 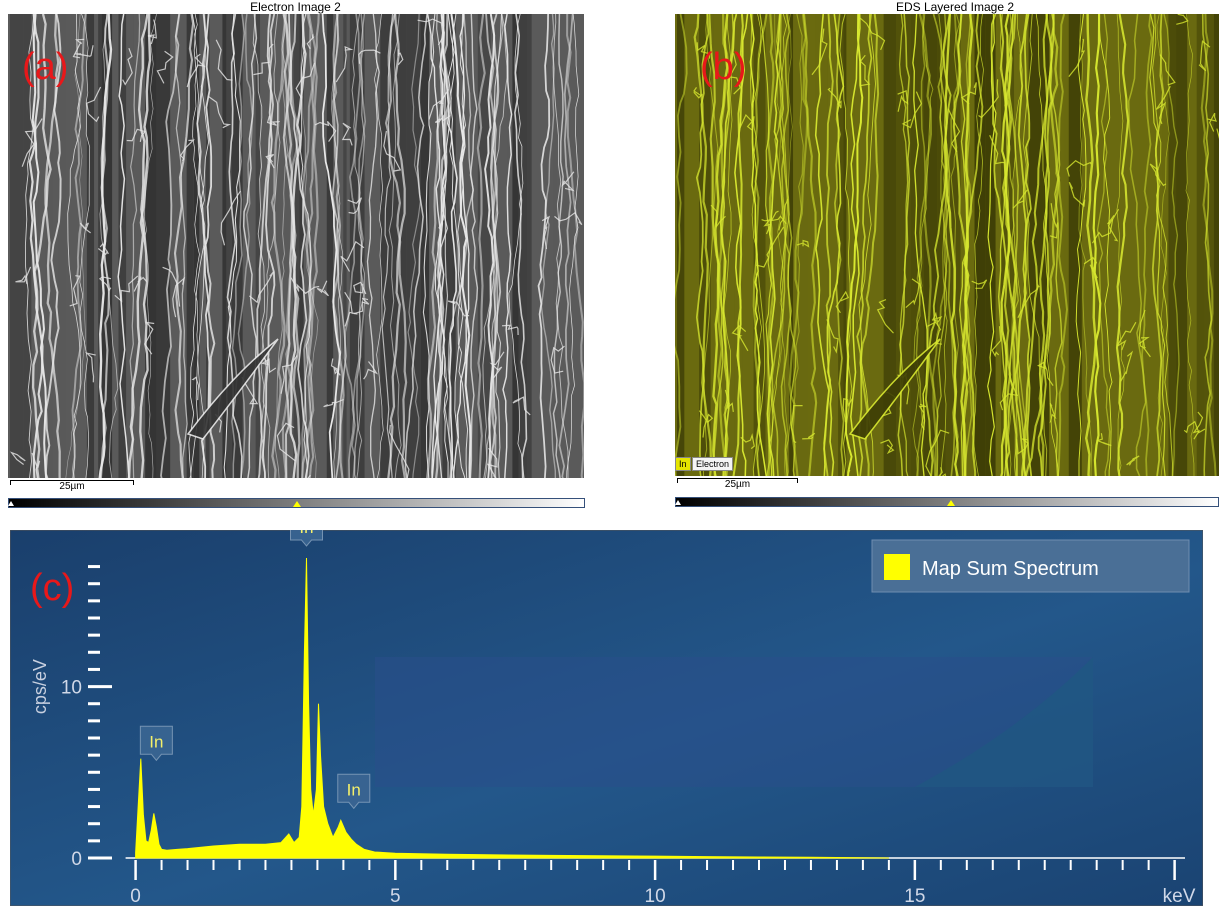 I want to click on brightness-marker-b, so click(x=951, y=503).